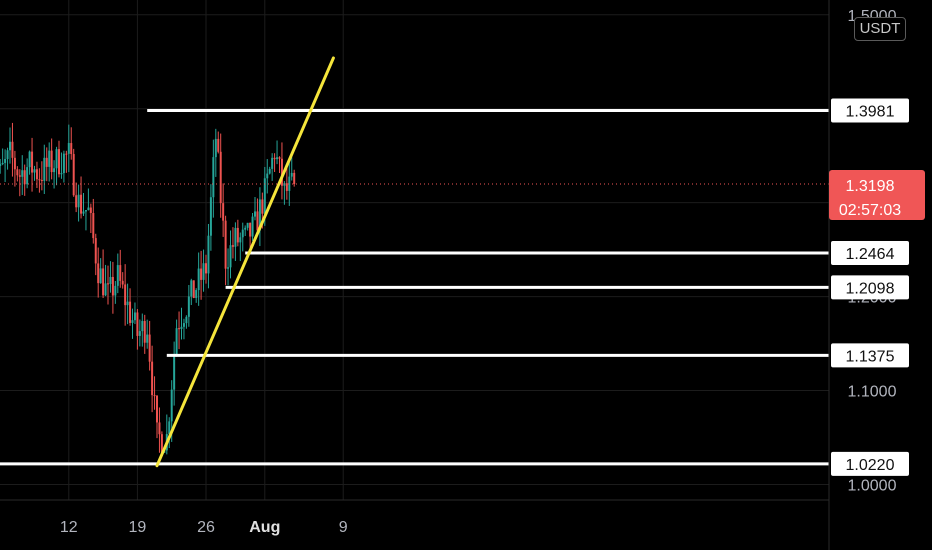 The width and height of the screenshot is (932, 550). Describe the element at coordinates (870, 254) in the screenshot. I see `level-label: 1.2464` at that location.